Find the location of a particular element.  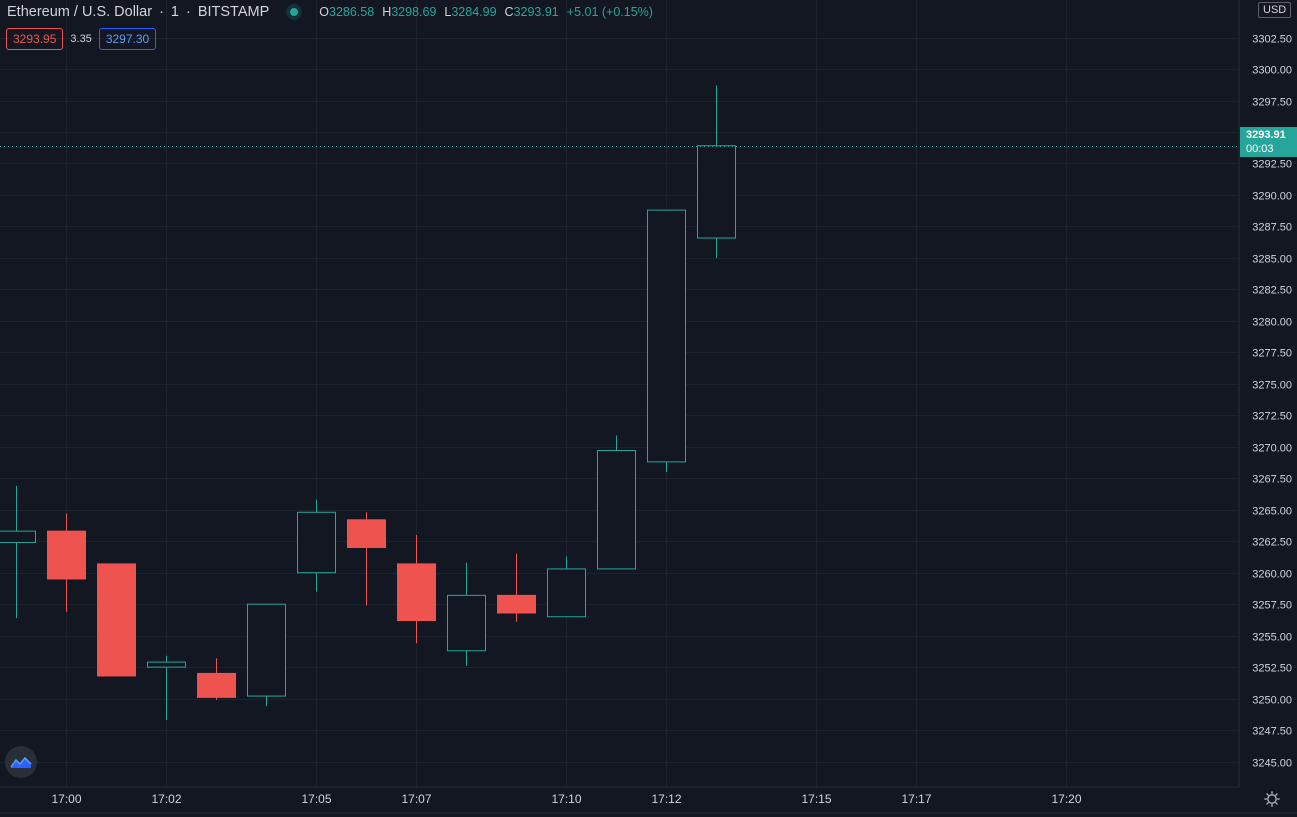

price-tick-label: 3247.50 is located at coordinates (1272, 732).